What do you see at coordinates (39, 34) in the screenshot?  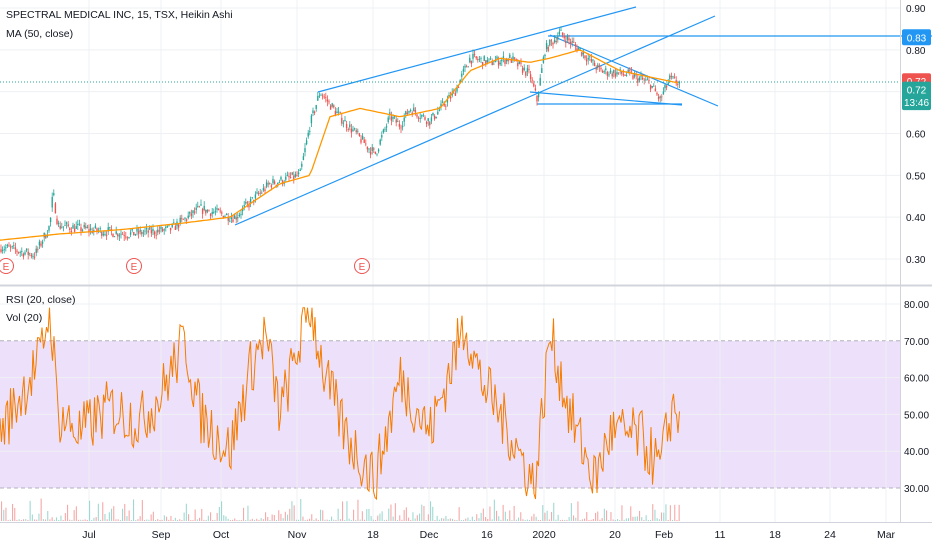 I see `ma-legend: MA (50, close)` at bounding box center [39, 34].